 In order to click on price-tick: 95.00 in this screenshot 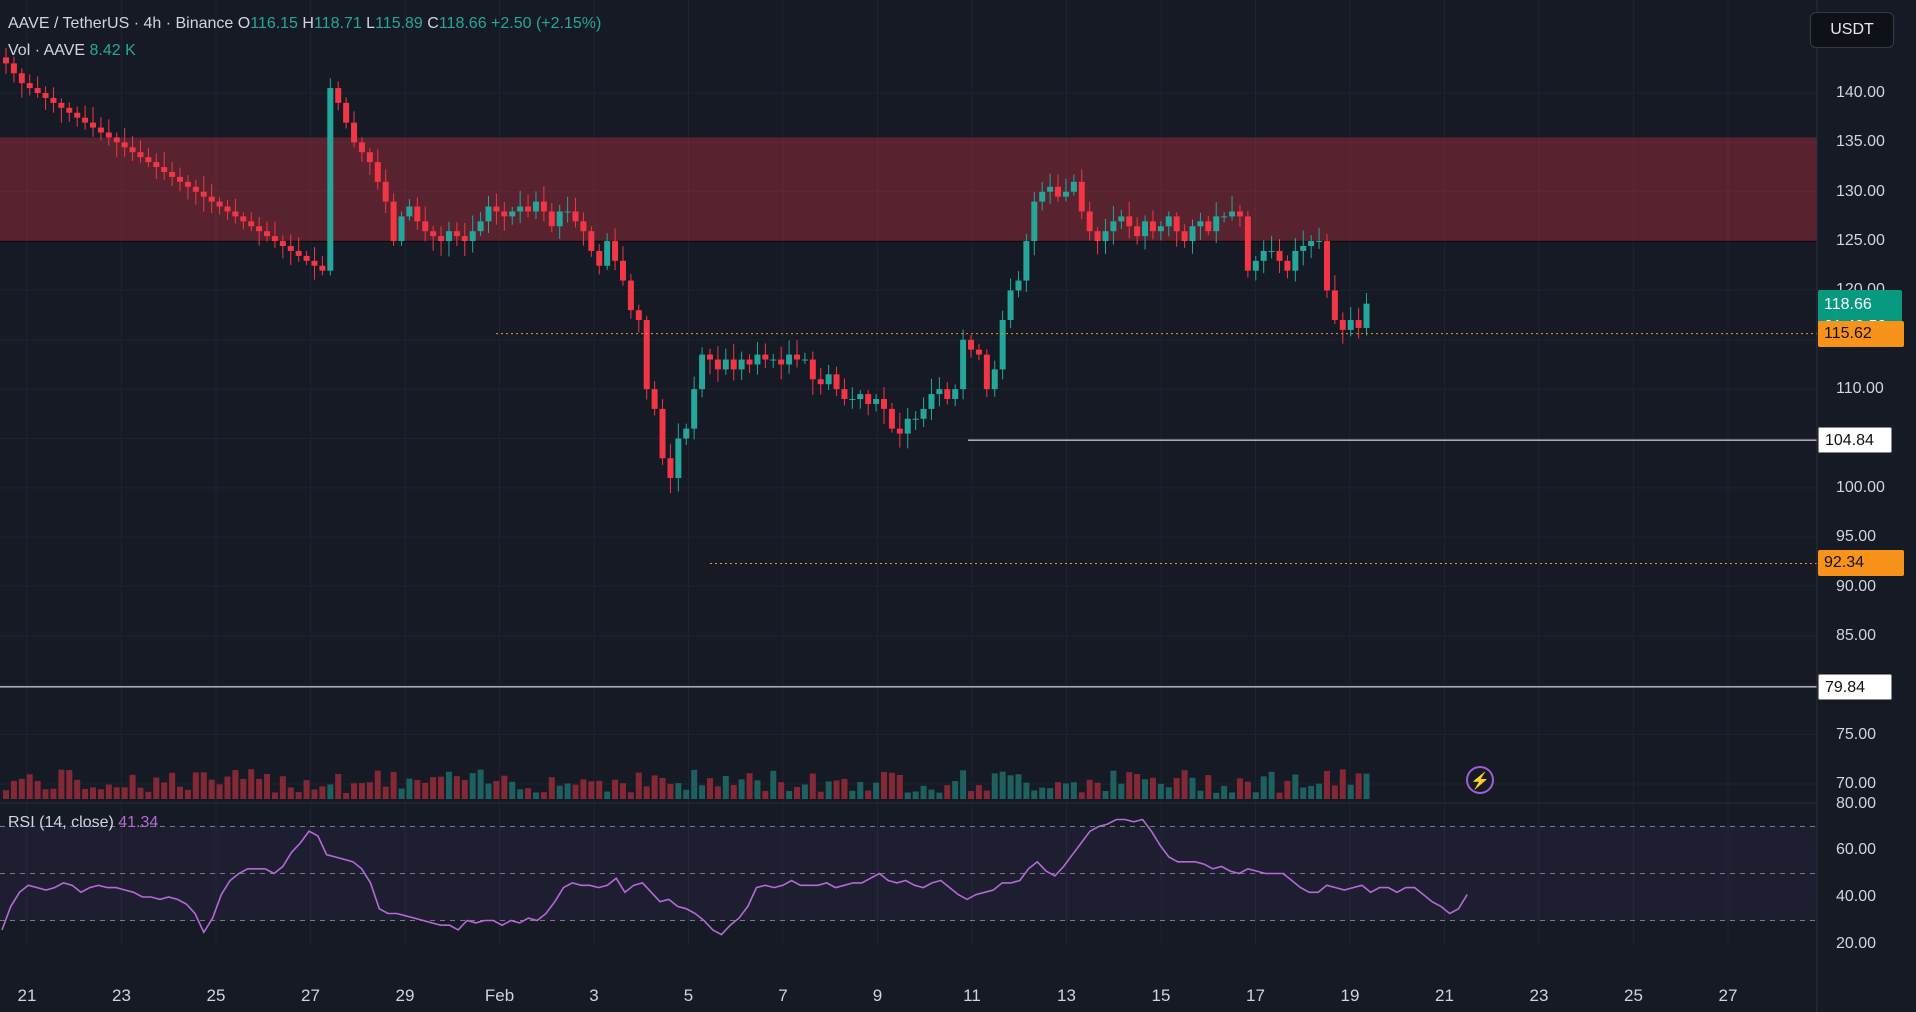, I will do `click(1856, 537)`.